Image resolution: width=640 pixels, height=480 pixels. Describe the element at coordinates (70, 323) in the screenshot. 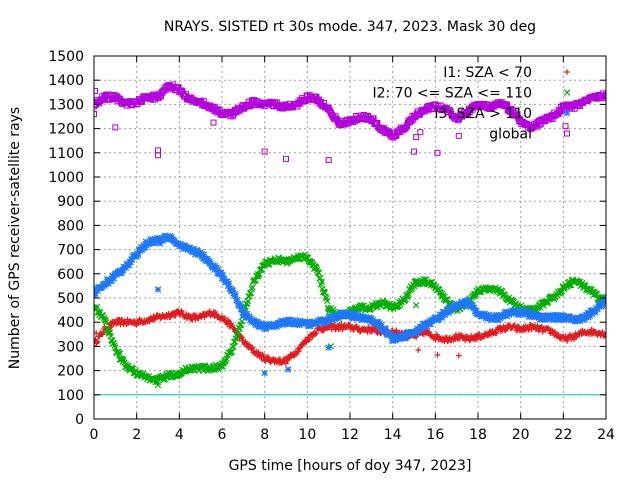

I see `y-tick-label: 400` at that location.